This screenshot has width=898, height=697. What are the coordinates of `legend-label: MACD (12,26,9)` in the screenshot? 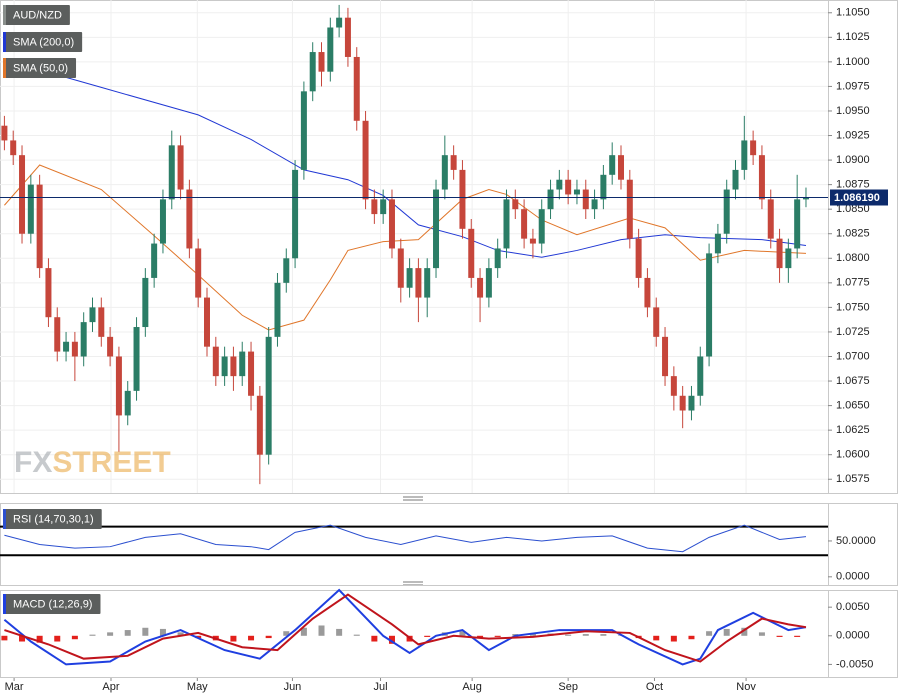 It's located at (52, 604).